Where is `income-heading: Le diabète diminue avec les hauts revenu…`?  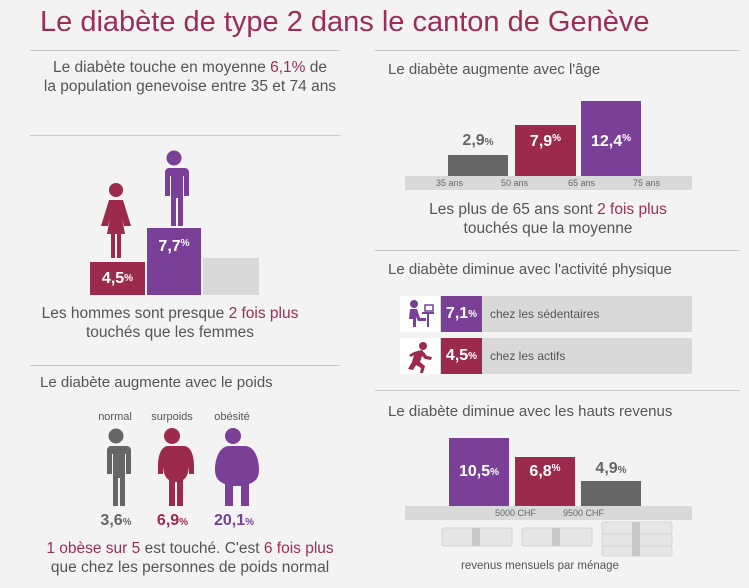 income-heading: Le diabète diminue avec les hauts revenu… is located at coordinates (530, 411).